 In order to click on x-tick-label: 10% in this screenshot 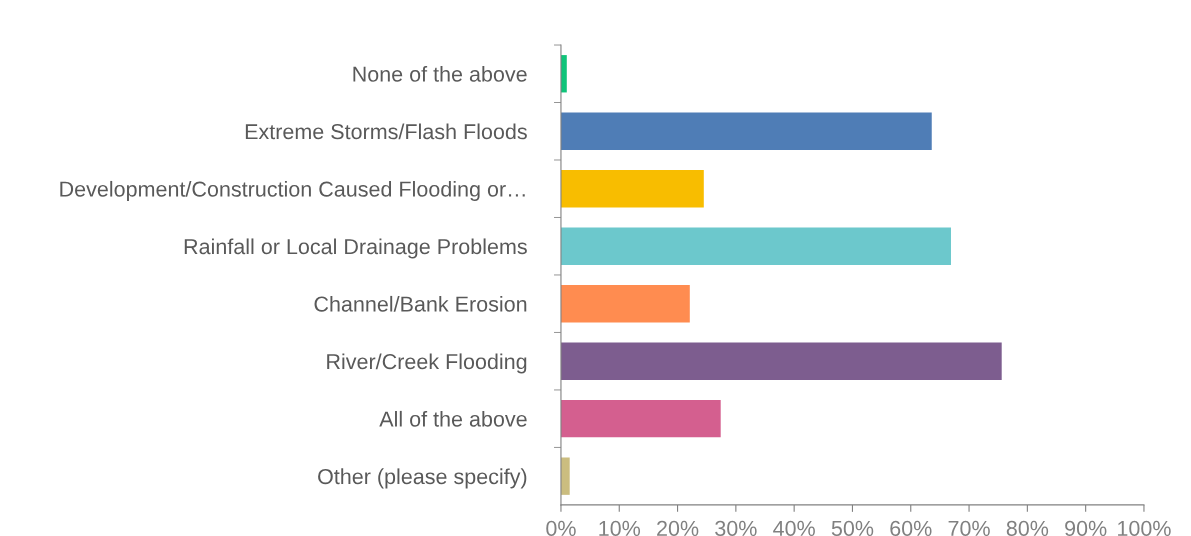, I will do `click(620, 528)`.